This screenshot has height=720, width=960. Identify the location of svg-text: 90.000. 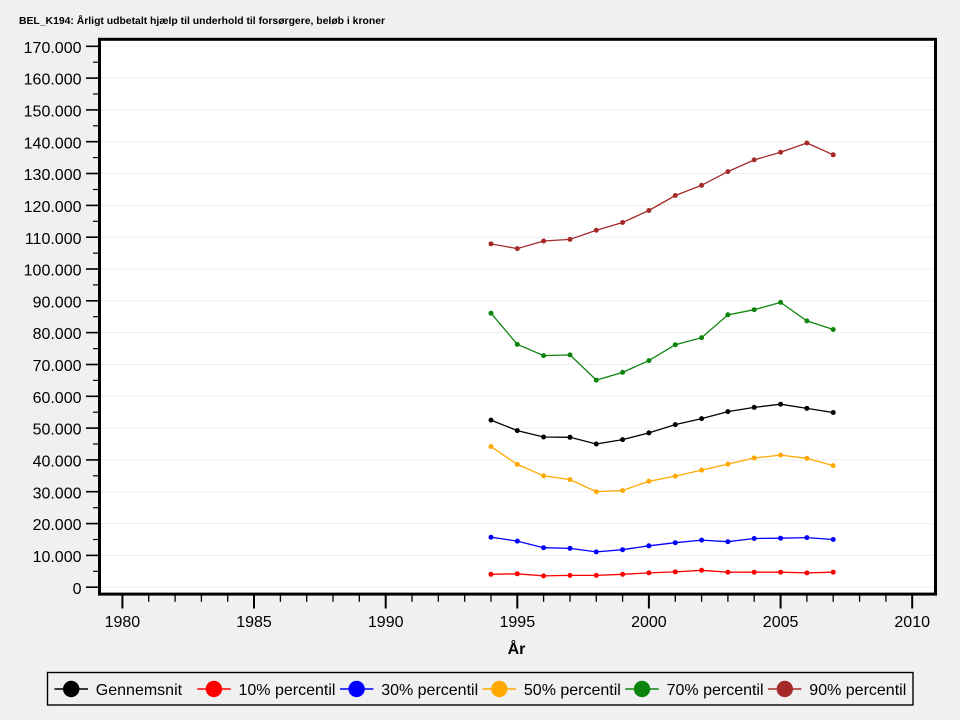
(57, 302).